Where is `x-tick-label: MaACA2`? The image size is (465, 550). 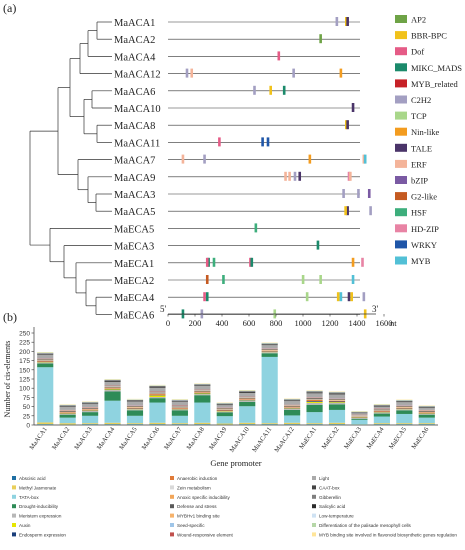 x-tick-label: MaACA2 is located at coordinates (61, 438).